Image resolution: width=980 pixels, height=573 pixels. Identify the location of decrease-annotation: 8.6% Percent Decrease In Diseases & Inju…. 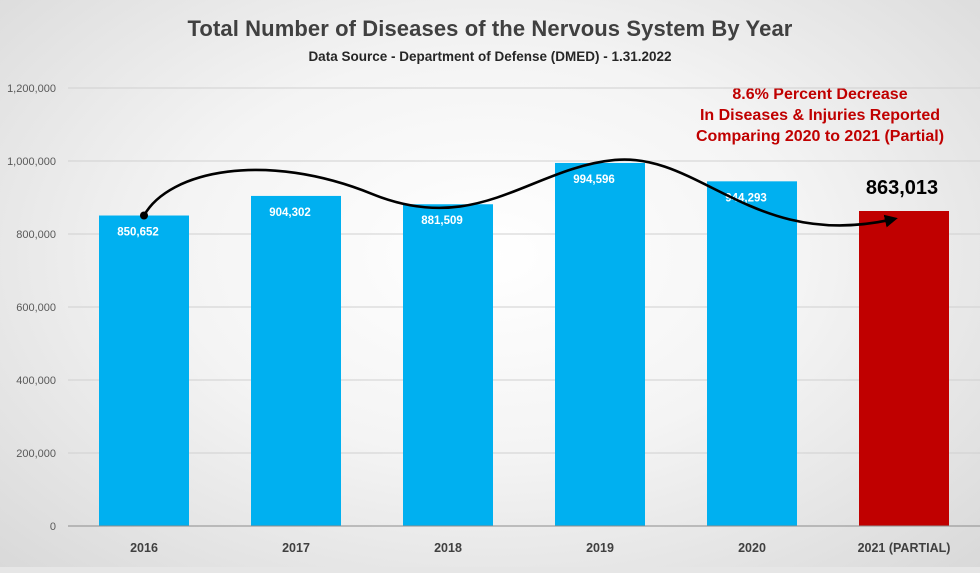
(820, 115).